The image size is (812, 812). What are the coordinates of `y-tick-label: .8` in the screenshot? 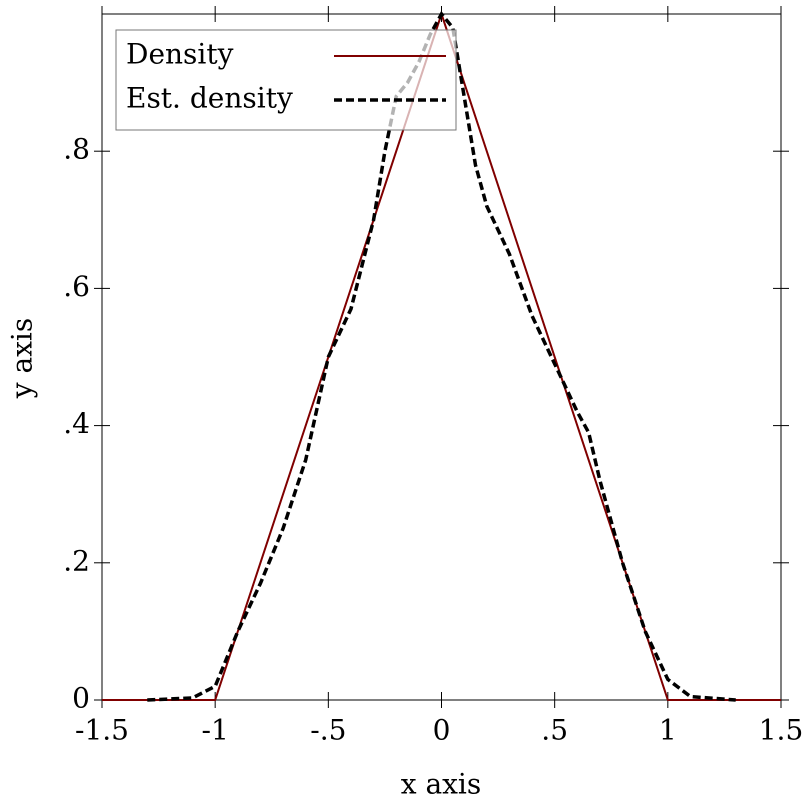 It's located at (76, 149).